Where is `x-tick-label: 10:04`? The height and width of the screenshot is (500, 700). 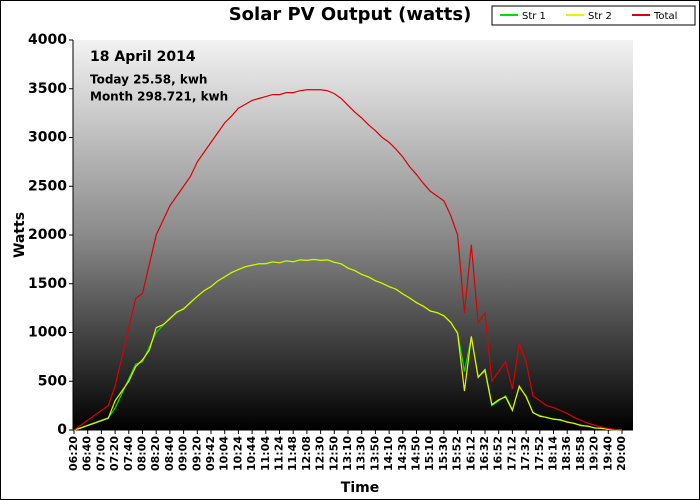 x-tick-label: 10:04 is located at coordinates (224, 453).